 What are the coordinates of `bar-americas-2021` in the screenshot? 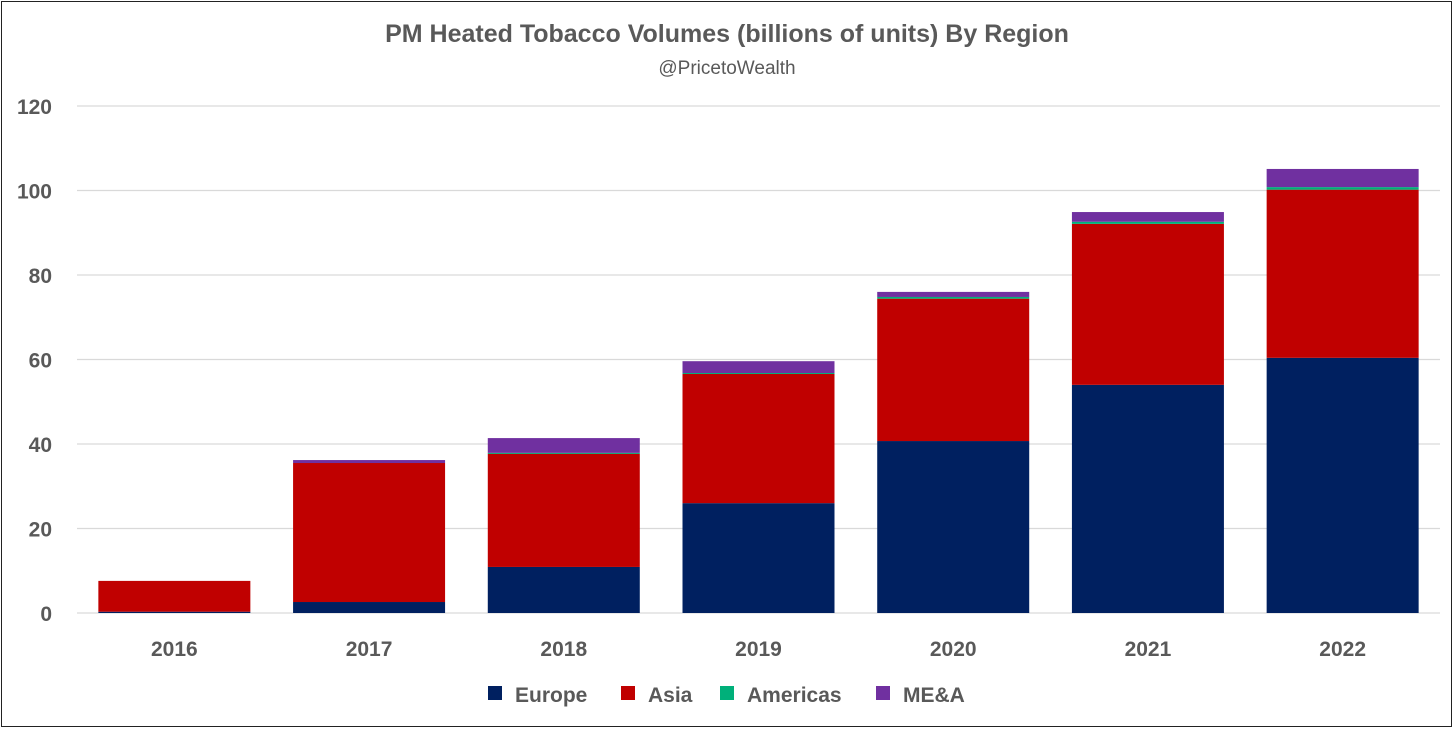 It's located at (1147, 222).